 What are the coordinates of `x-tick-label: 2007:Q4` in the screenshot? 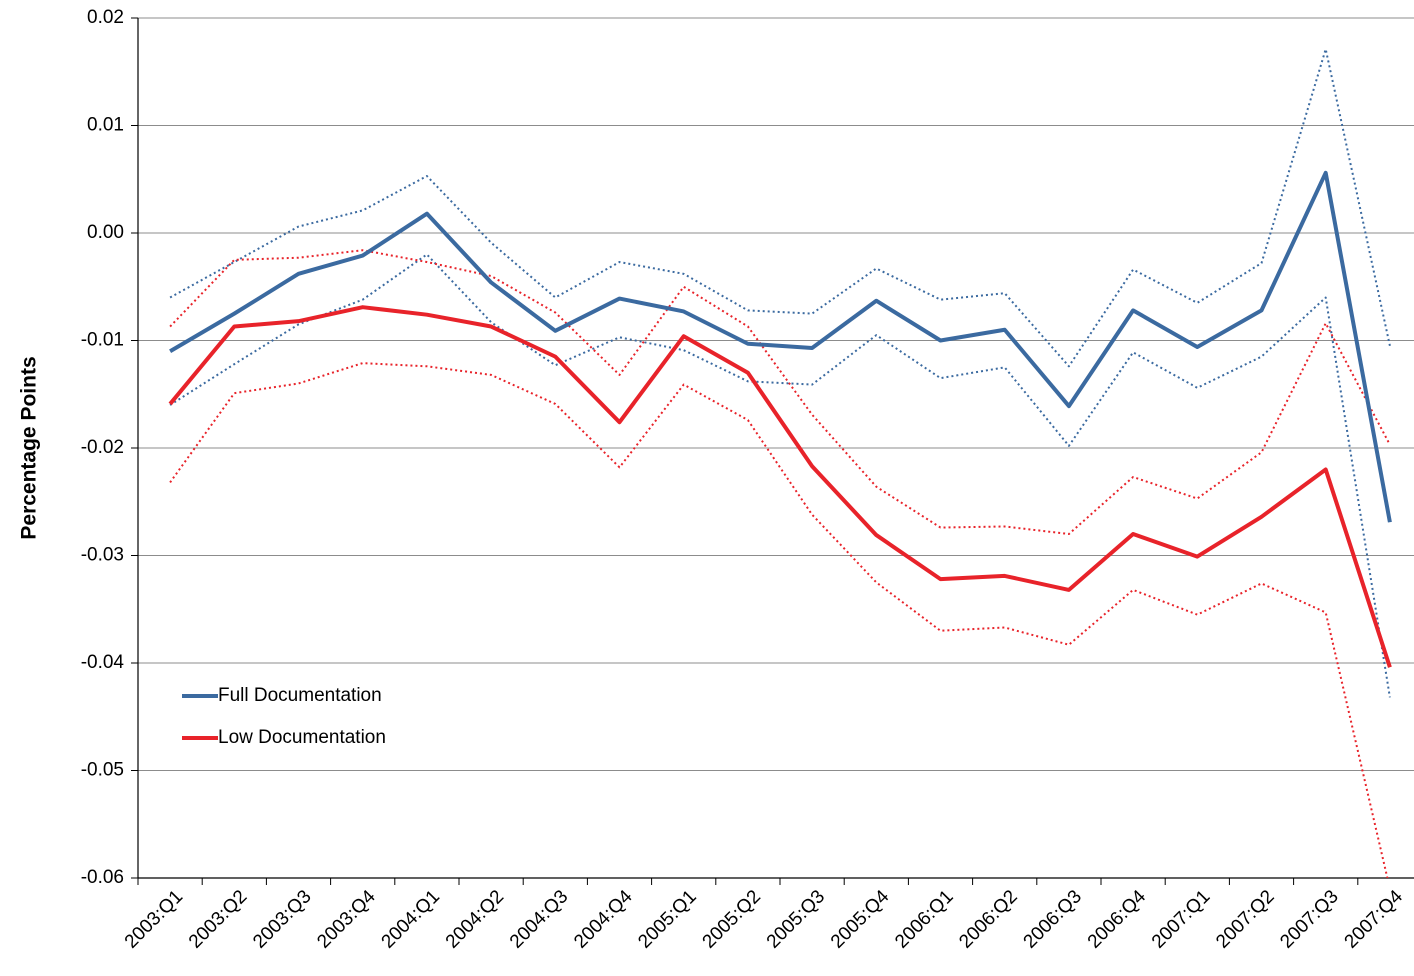 It's located at (1374, 919).